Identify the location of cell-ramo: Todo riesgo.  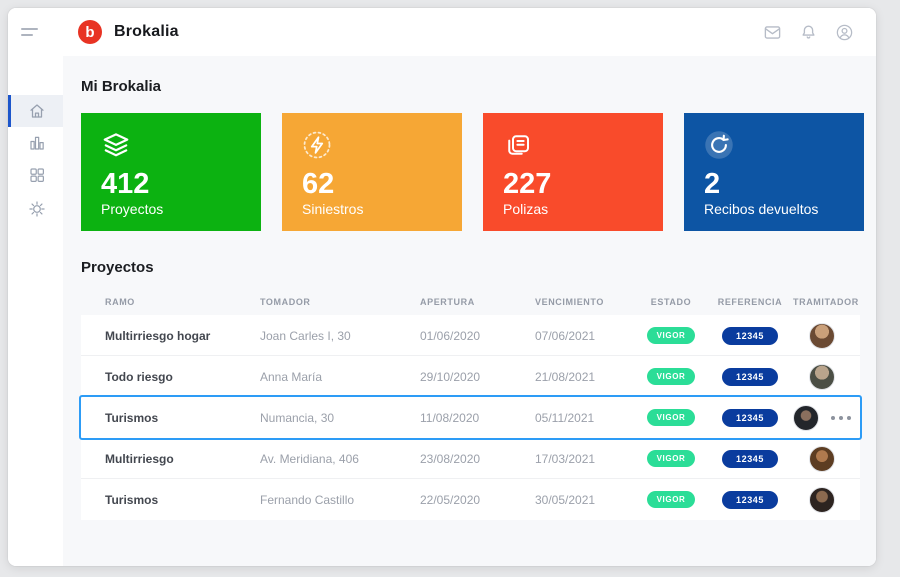
(139, 376).